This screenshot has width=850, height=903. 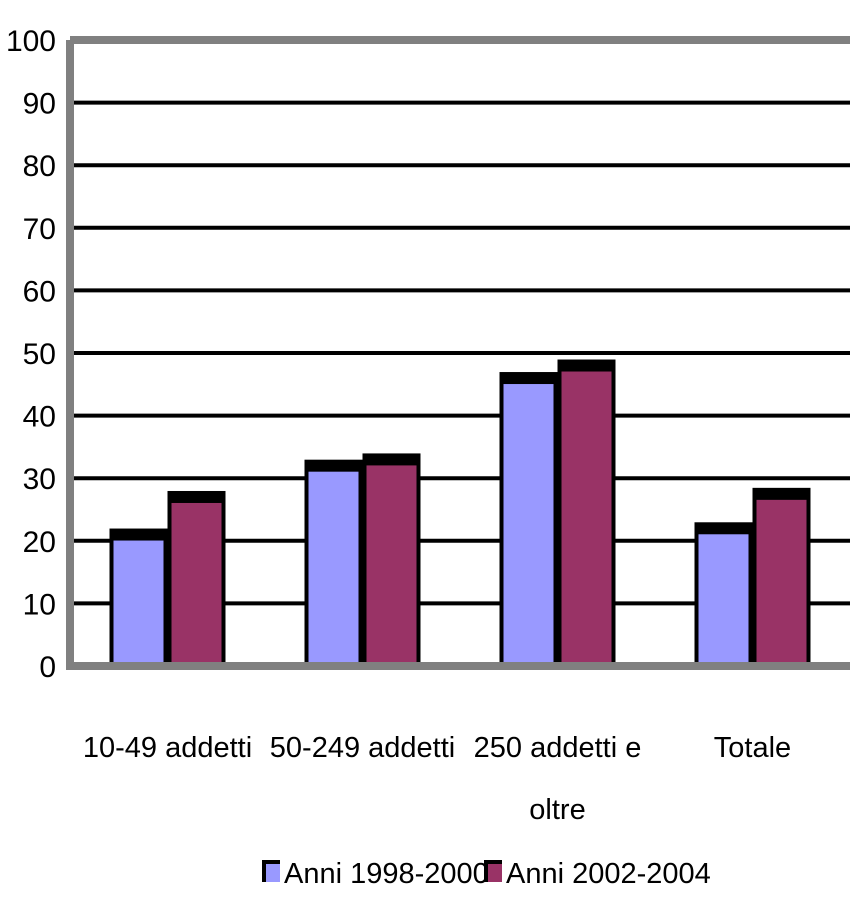 I want to click on y-tick-label: 100, so click(x=31, y=41).